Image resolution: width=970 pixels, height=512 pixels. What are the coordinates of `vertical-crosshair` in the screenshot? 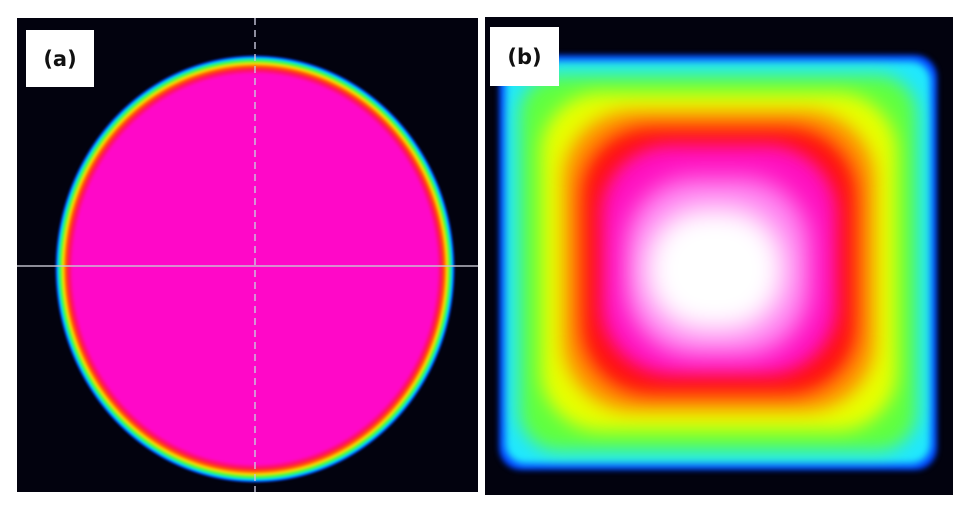 It's located at (255, 255).